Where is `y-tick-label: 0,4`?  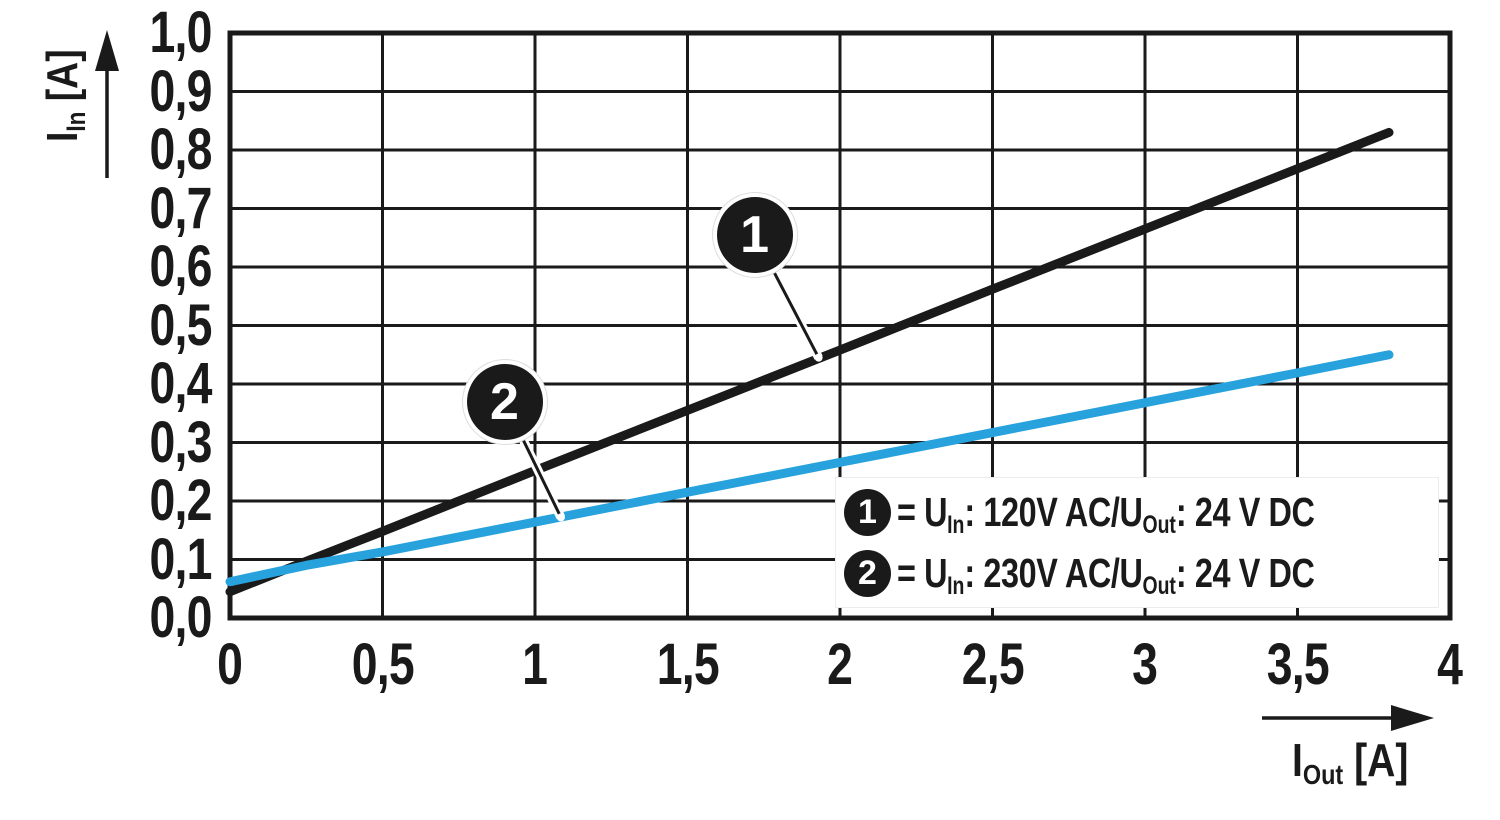 y-tick-label: 0,4 is located at coordinates (181, 383).